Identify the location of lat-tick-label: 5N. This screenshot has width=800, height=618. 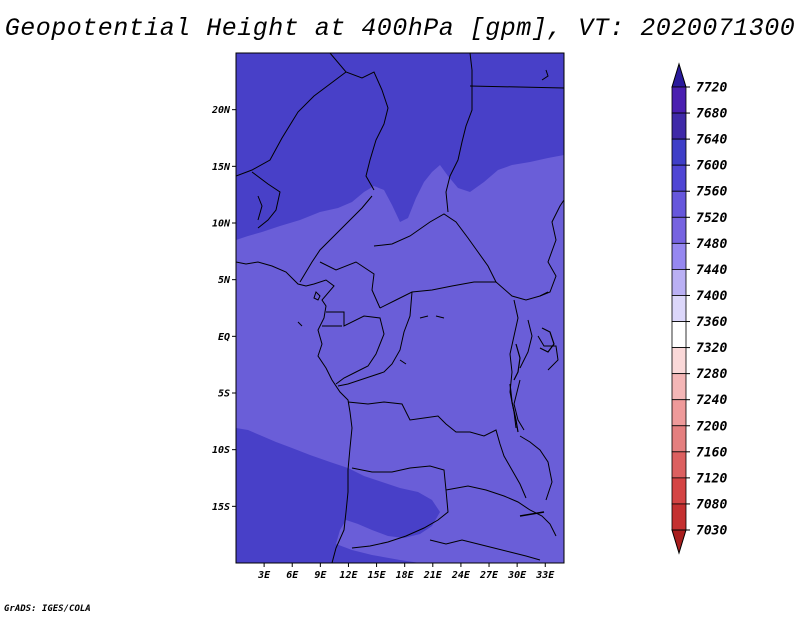
(224, 280).